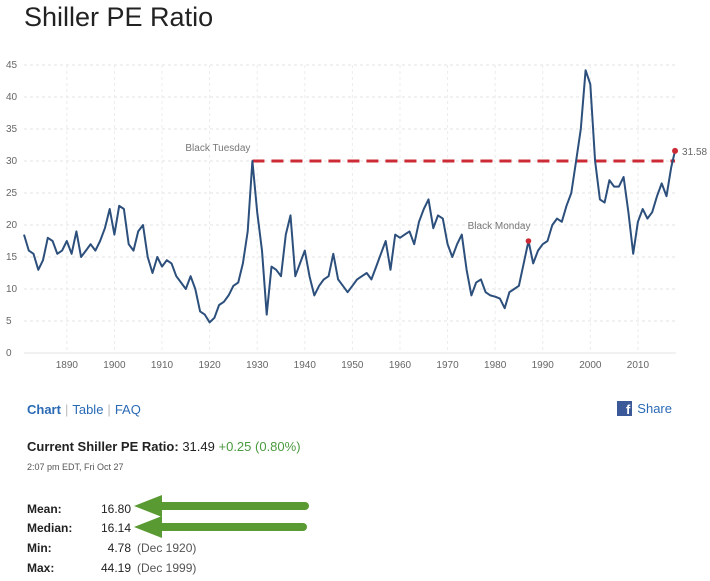 The height and width of the screenshot is (581, 710). I want to click on y-tick-label: 40, so click(12, 97).